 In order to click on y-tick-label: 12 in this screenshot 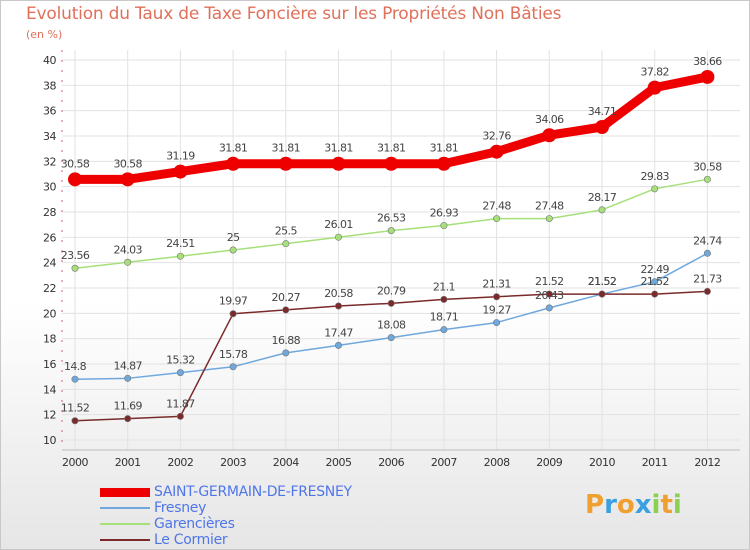, I will do `click(49, 415)`.